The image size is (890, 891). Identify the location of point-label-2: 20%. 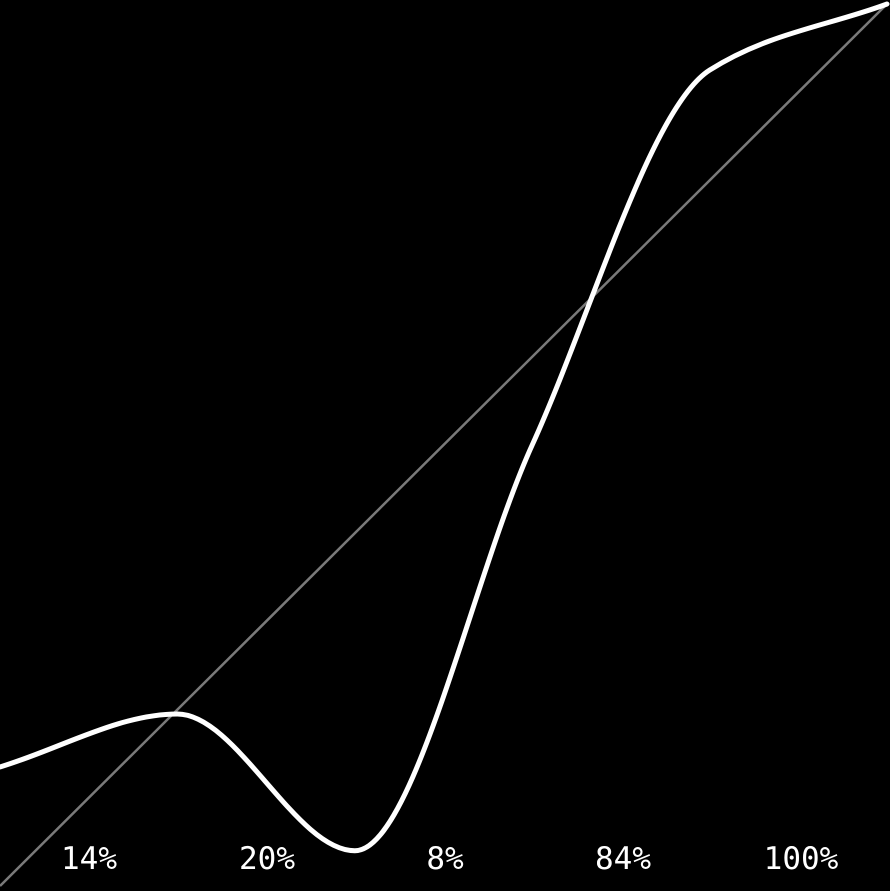
(267, 859).